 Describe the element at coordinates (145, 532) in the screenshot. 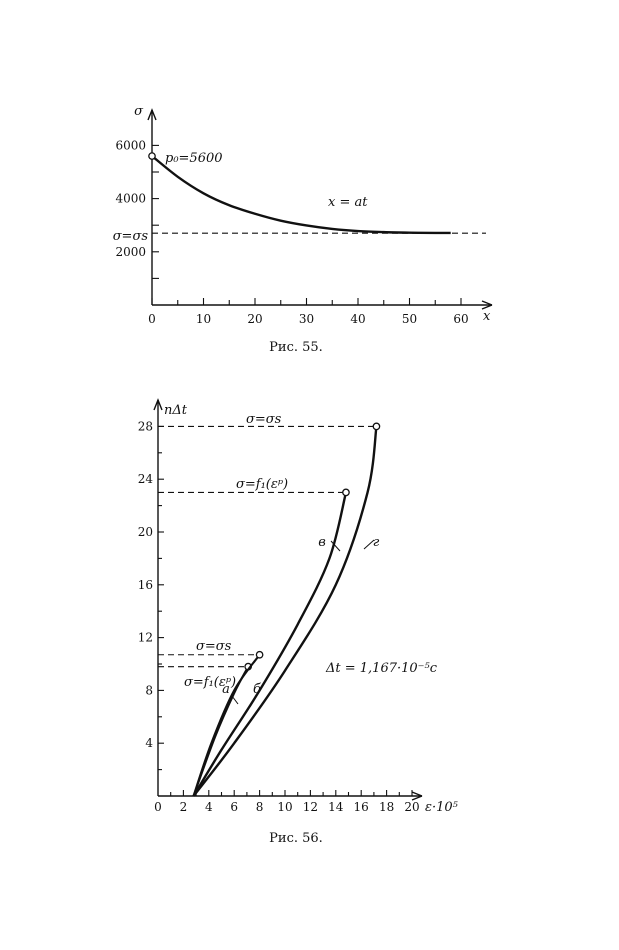

I see `y-tick-label: 20` at that location.